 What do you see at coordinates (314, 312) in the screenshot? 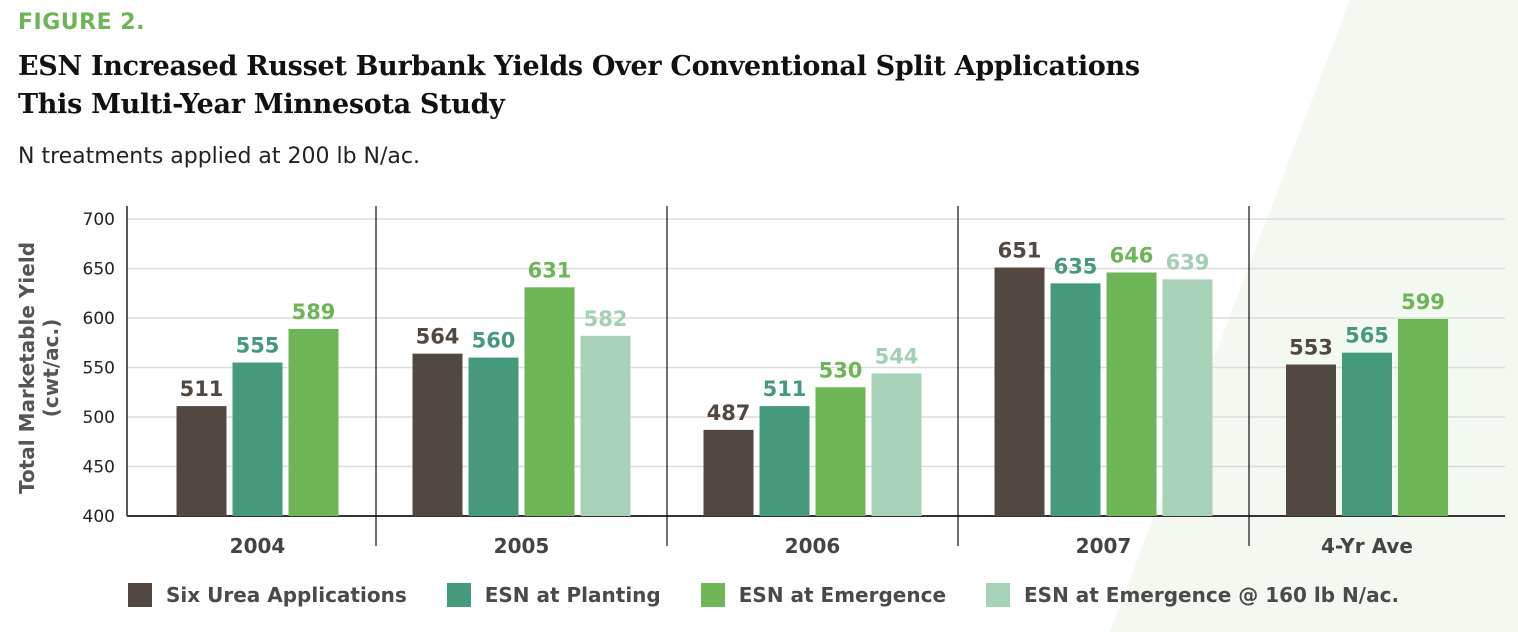
I see `data-label: 589` at bounding box center [314, 312].